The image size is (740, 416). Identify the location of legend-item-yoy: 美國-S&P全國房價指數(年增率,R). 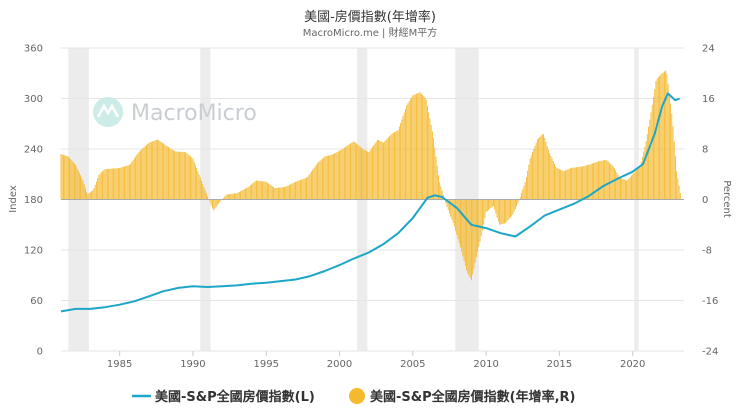
(462, 396).